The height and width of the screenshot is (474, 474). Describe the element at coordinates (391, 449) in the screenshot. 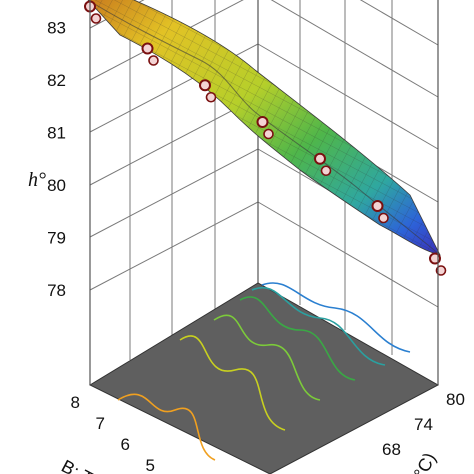

I see `x-tick-label: 68` at that location.